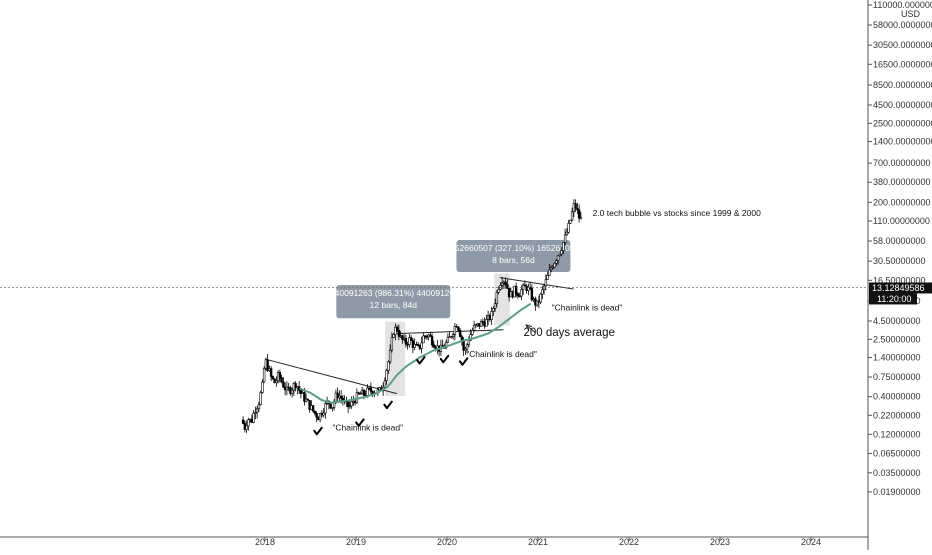  Describe the element at coordinates (463, 361) in the screenshot. I see `checkmark-icon` at that location.